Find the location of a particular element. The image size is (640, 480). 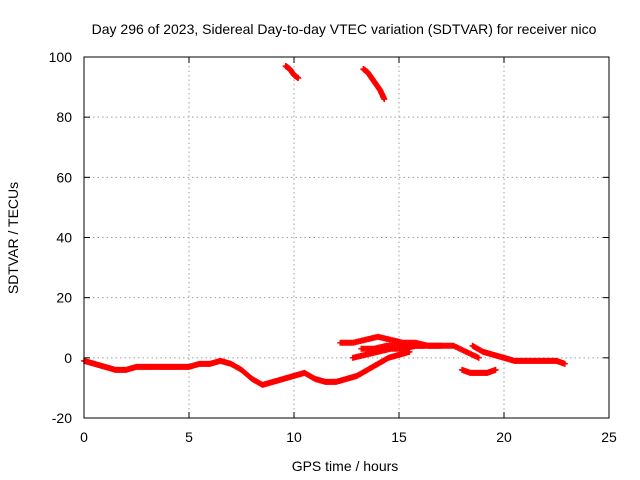

y-tick-label: 80 is located at coordinates (64, 117).